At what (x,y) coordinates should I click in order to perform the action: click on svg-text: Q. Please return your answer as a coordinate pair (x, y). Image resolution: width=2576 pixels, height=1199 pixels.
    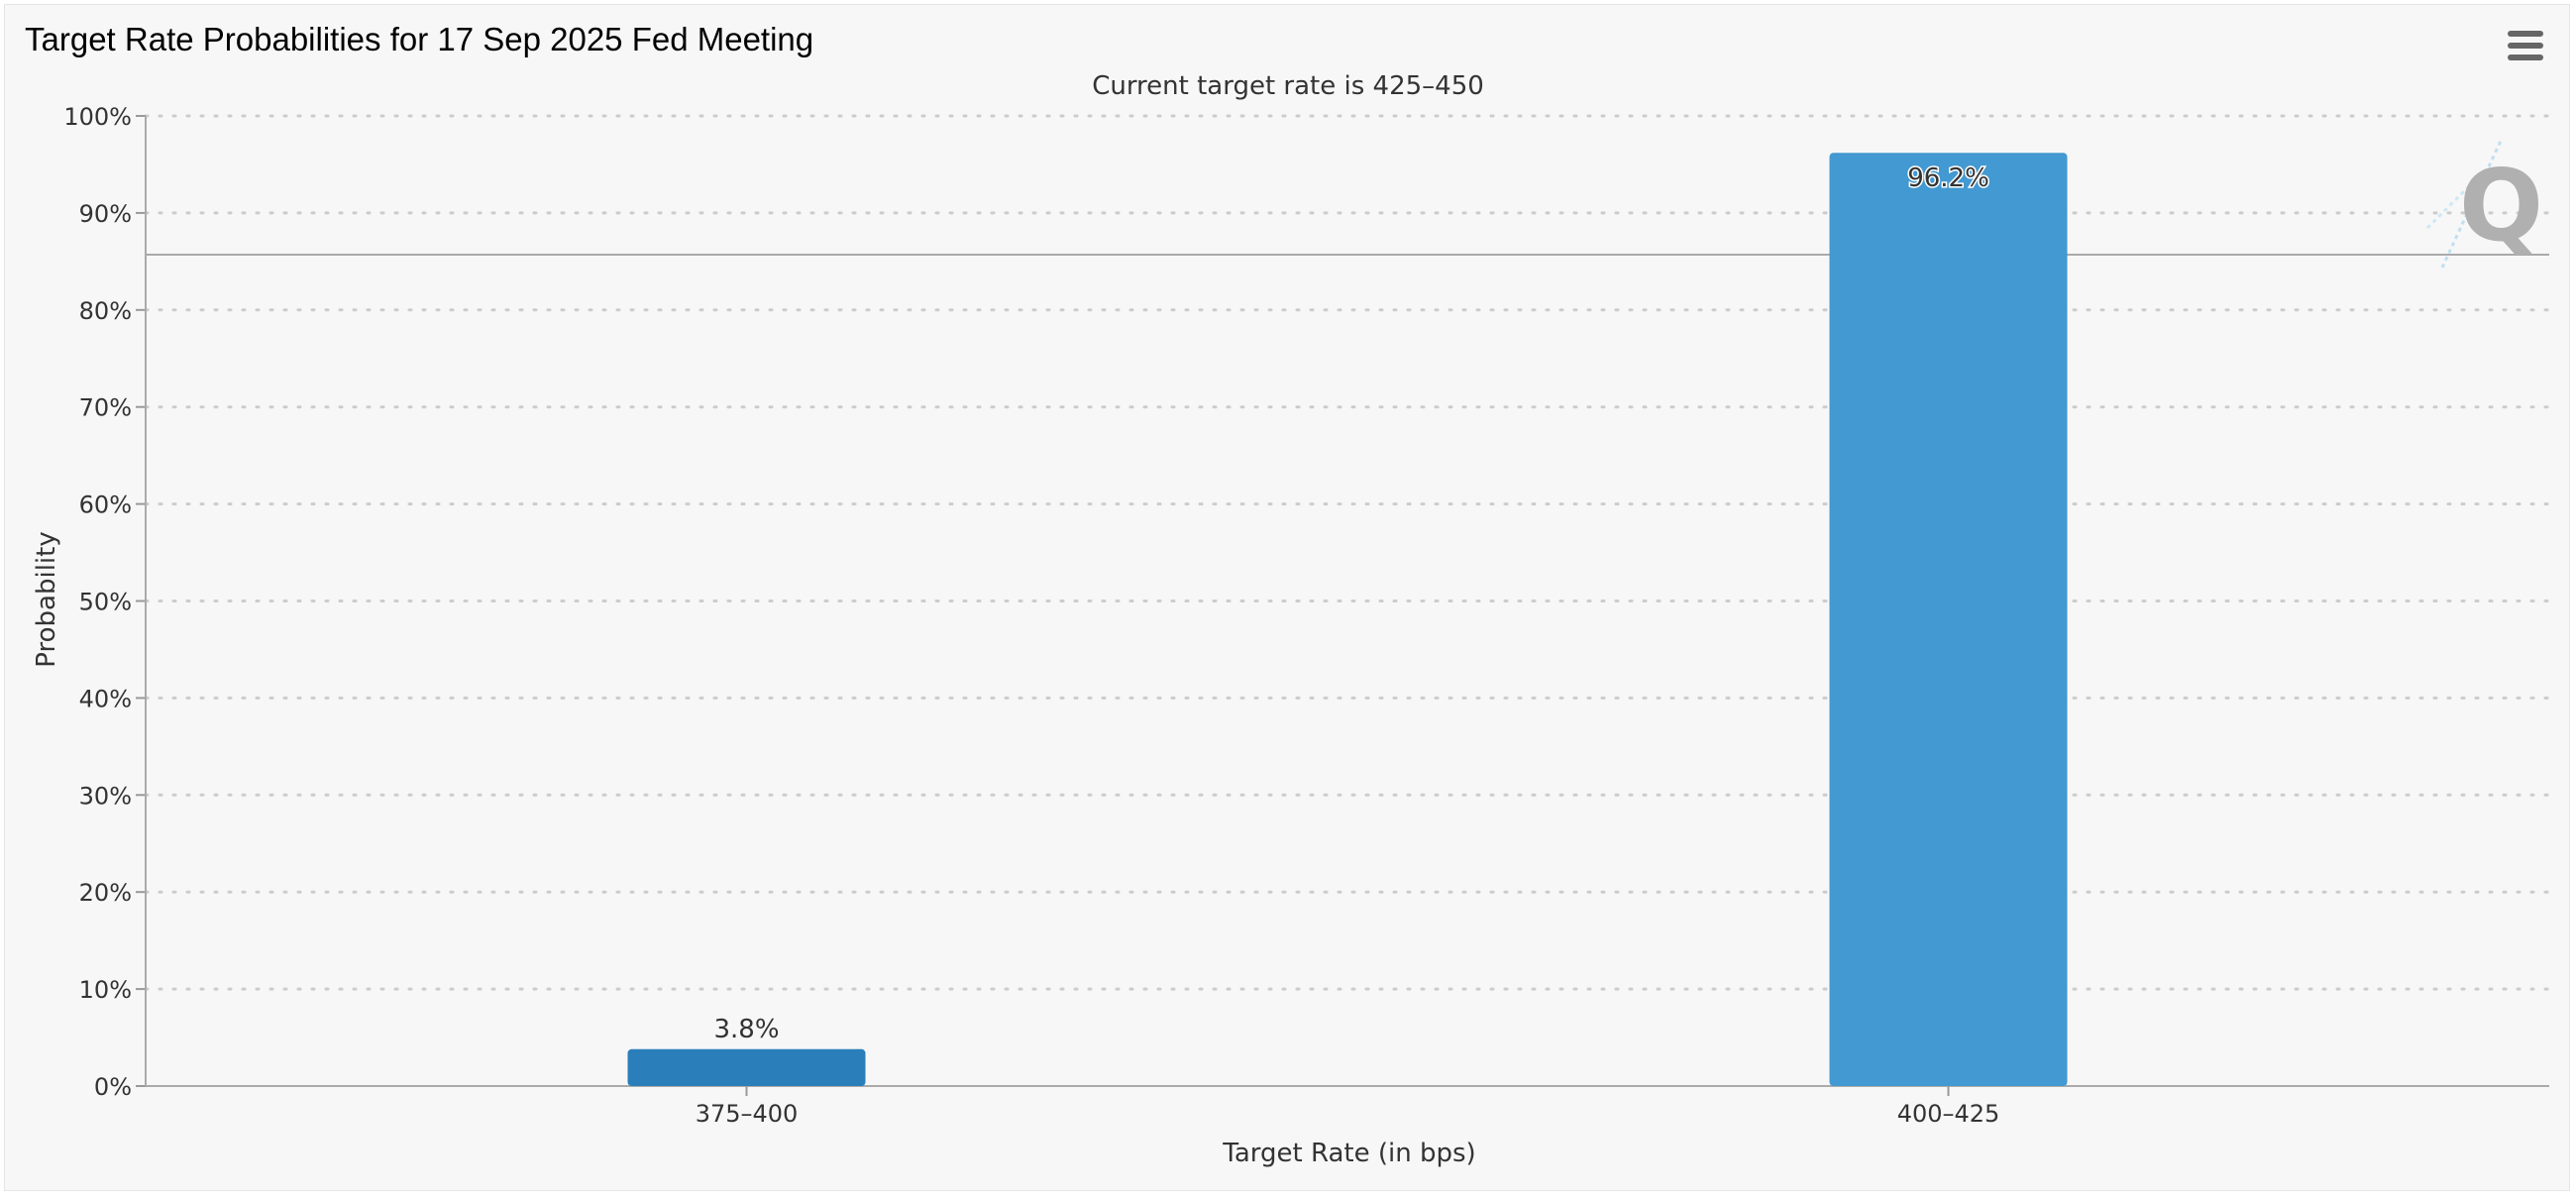
    Looking at the image, I should click on (2501, 206).